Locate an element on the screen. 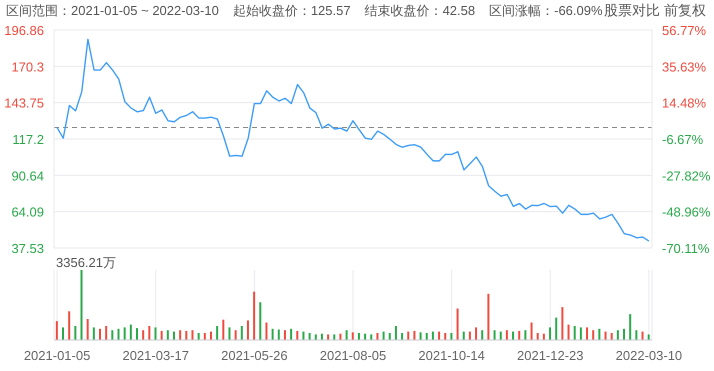 The width and height of the screenshot is (714, 371). y-tick-label: 37.53 is located at coordinates (27, 248).